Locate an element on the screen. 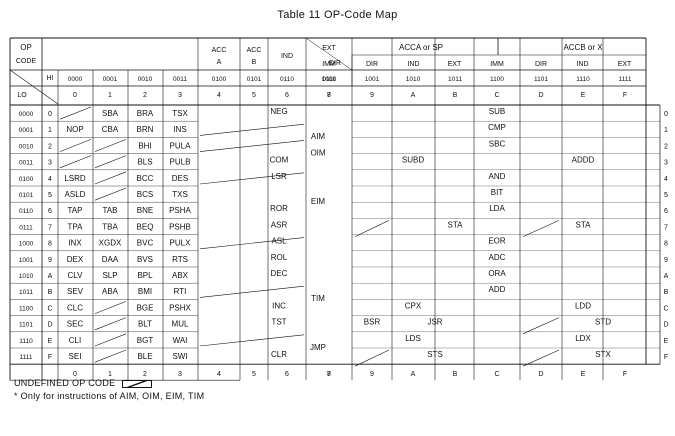 Image resolution: width=675 pixels, height=436 pixels. row-hex-F: F is located at coordinates (50, 357).